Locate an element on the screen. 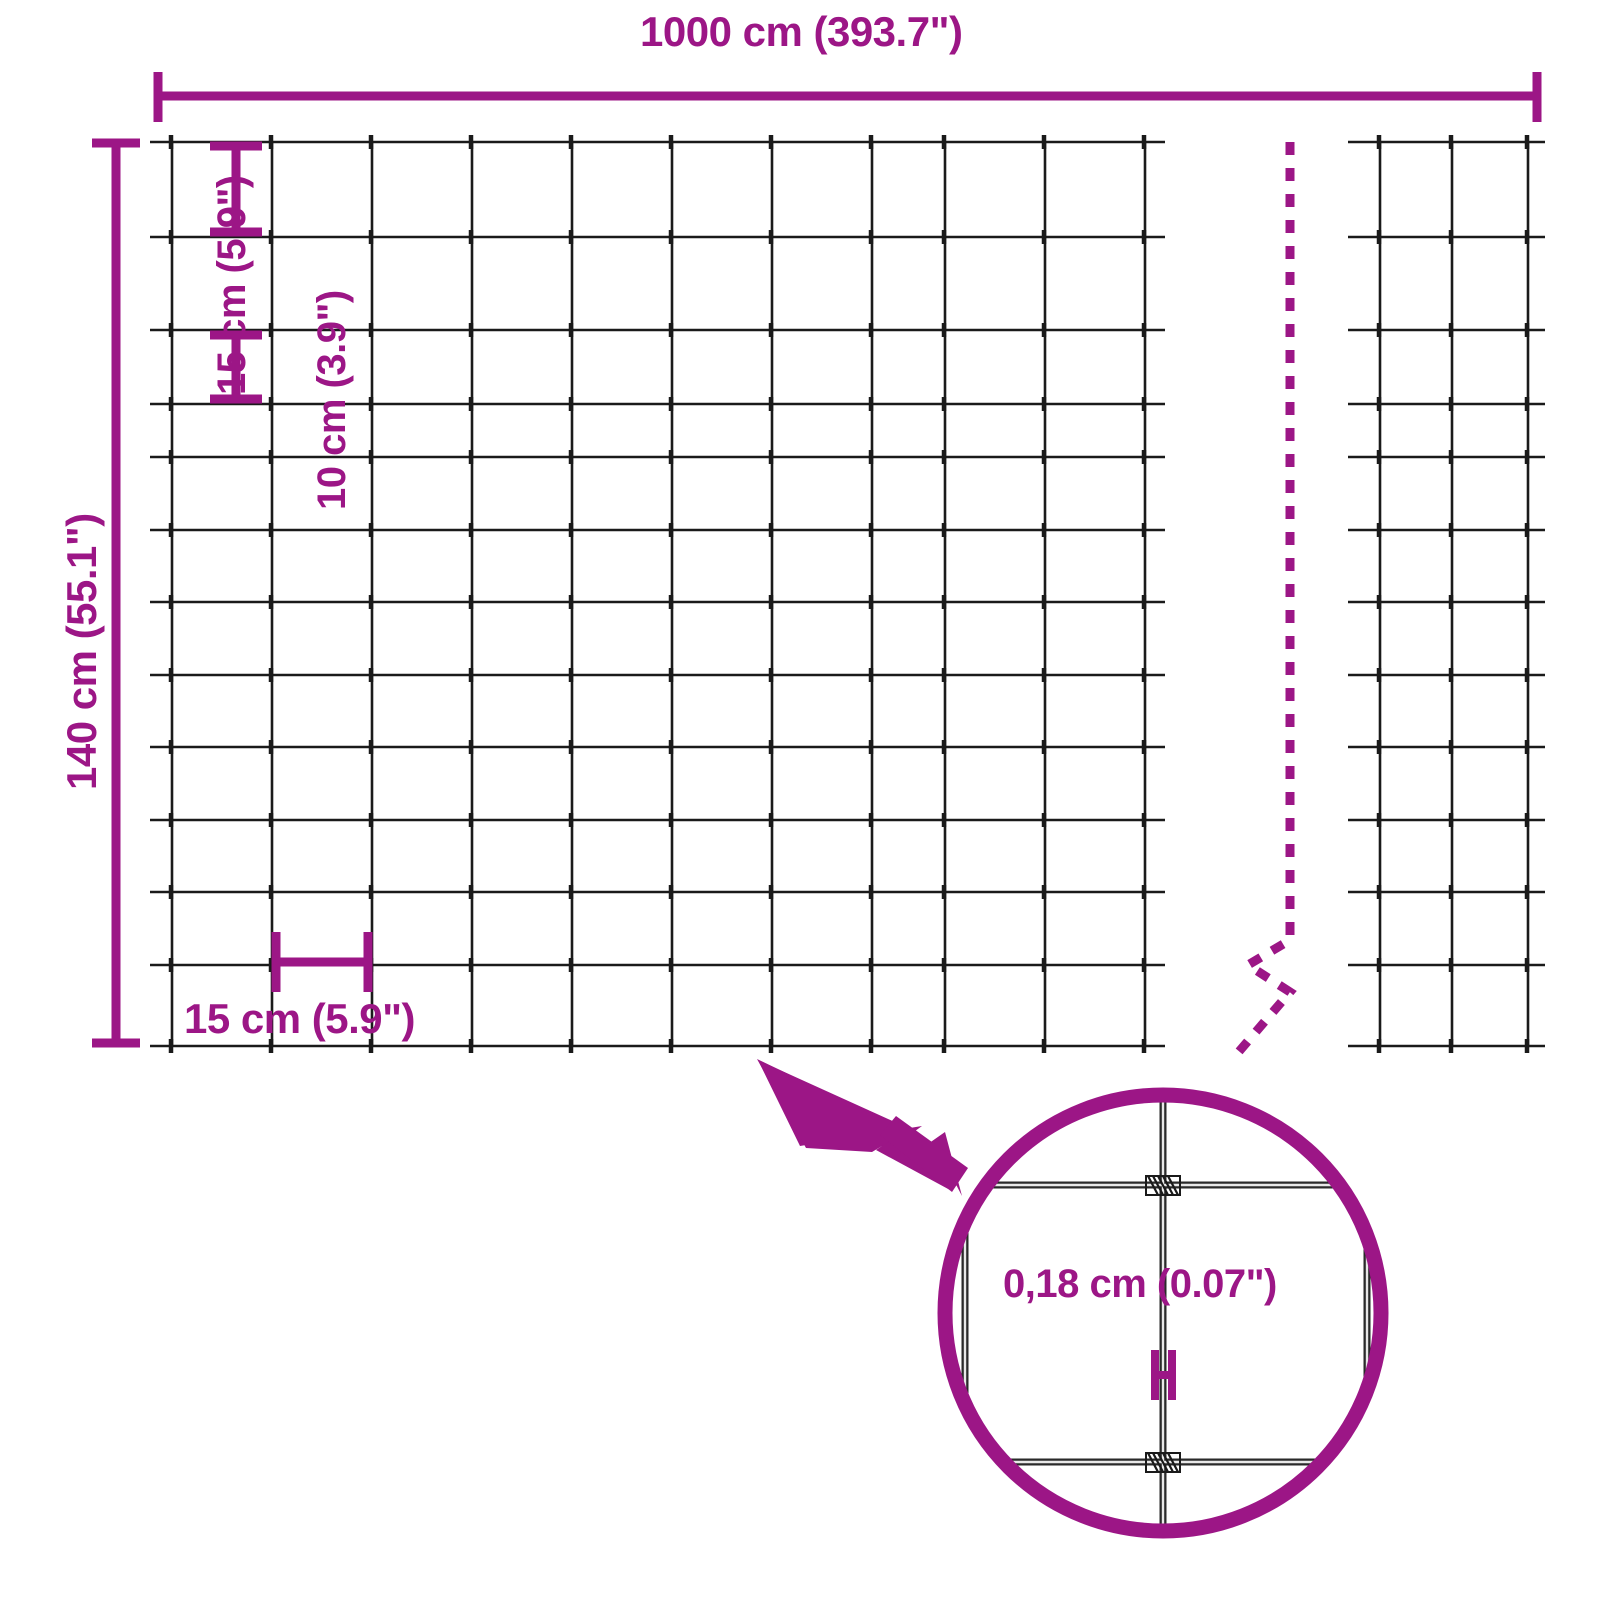  break-line-icon is located at coordinates (1264, 600).